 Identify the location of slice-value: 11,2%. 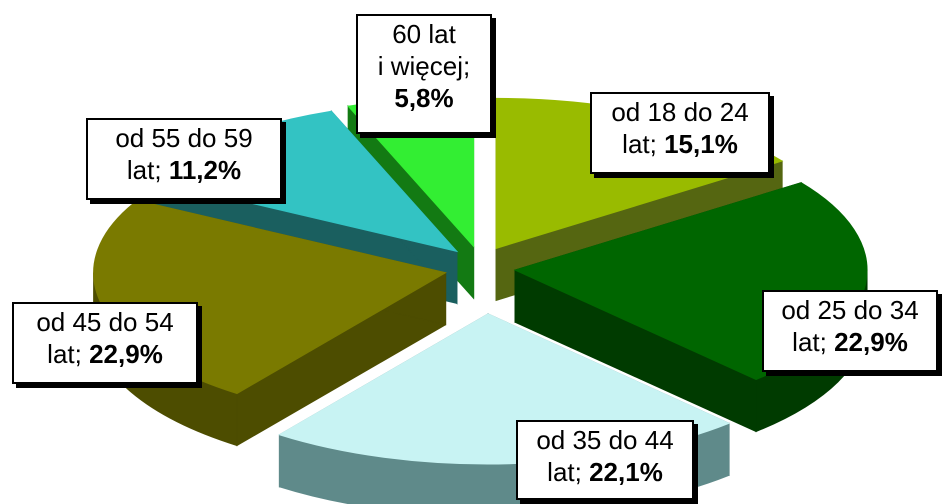
(205, 170).